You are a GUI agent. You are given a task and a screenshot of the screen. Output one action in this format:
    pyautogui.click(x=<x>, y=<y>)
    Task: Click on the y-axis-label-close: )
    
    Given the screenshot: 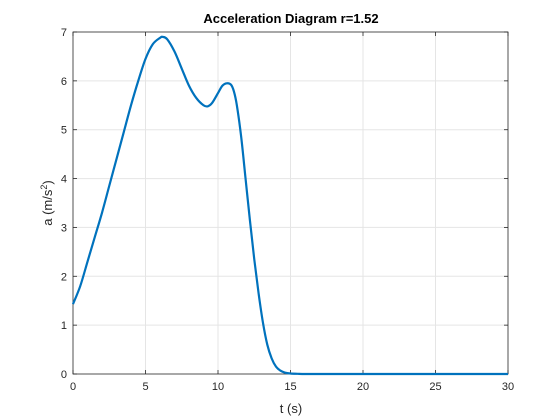 What is the action you would take?
    pyautogui.click(x=47, y=182)
    